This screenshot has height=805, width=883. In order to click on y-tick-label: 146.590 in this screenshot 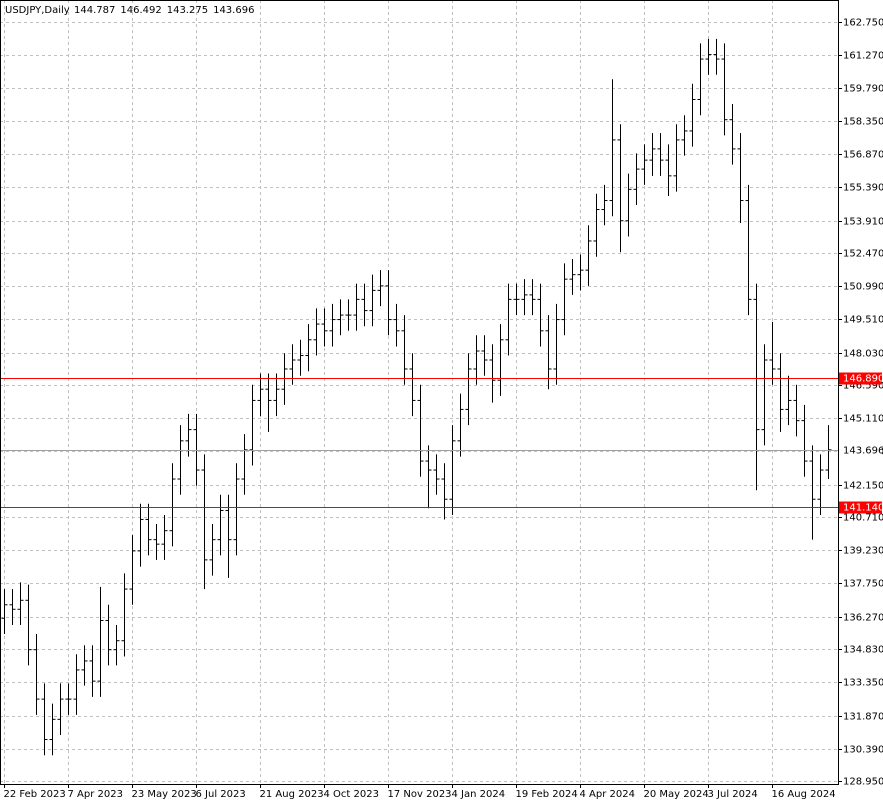, I will do `click(863, 386)`.